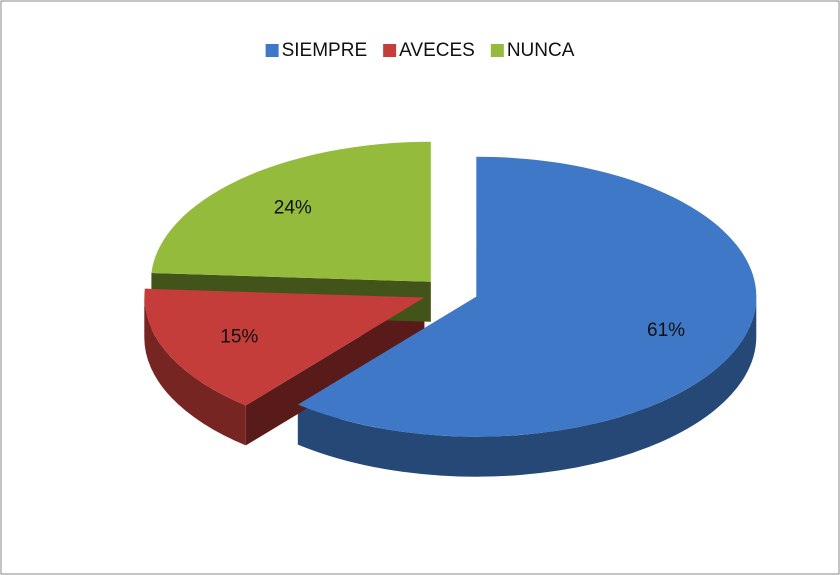  Describe the element at coordinates (666, 330) in the screenshot. I see `data-label: 61%` at that location.